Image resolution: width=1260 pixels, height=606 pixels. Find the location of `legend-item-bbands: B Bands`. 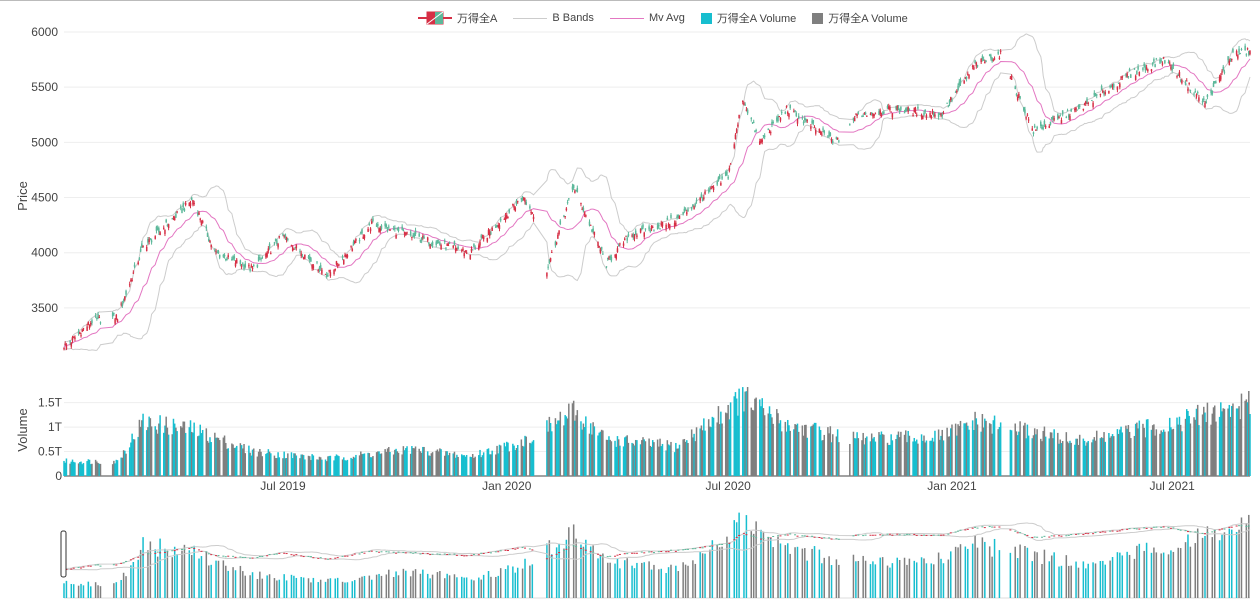

legend-item-bbands: B Bands is located at coordinates (553, 18).